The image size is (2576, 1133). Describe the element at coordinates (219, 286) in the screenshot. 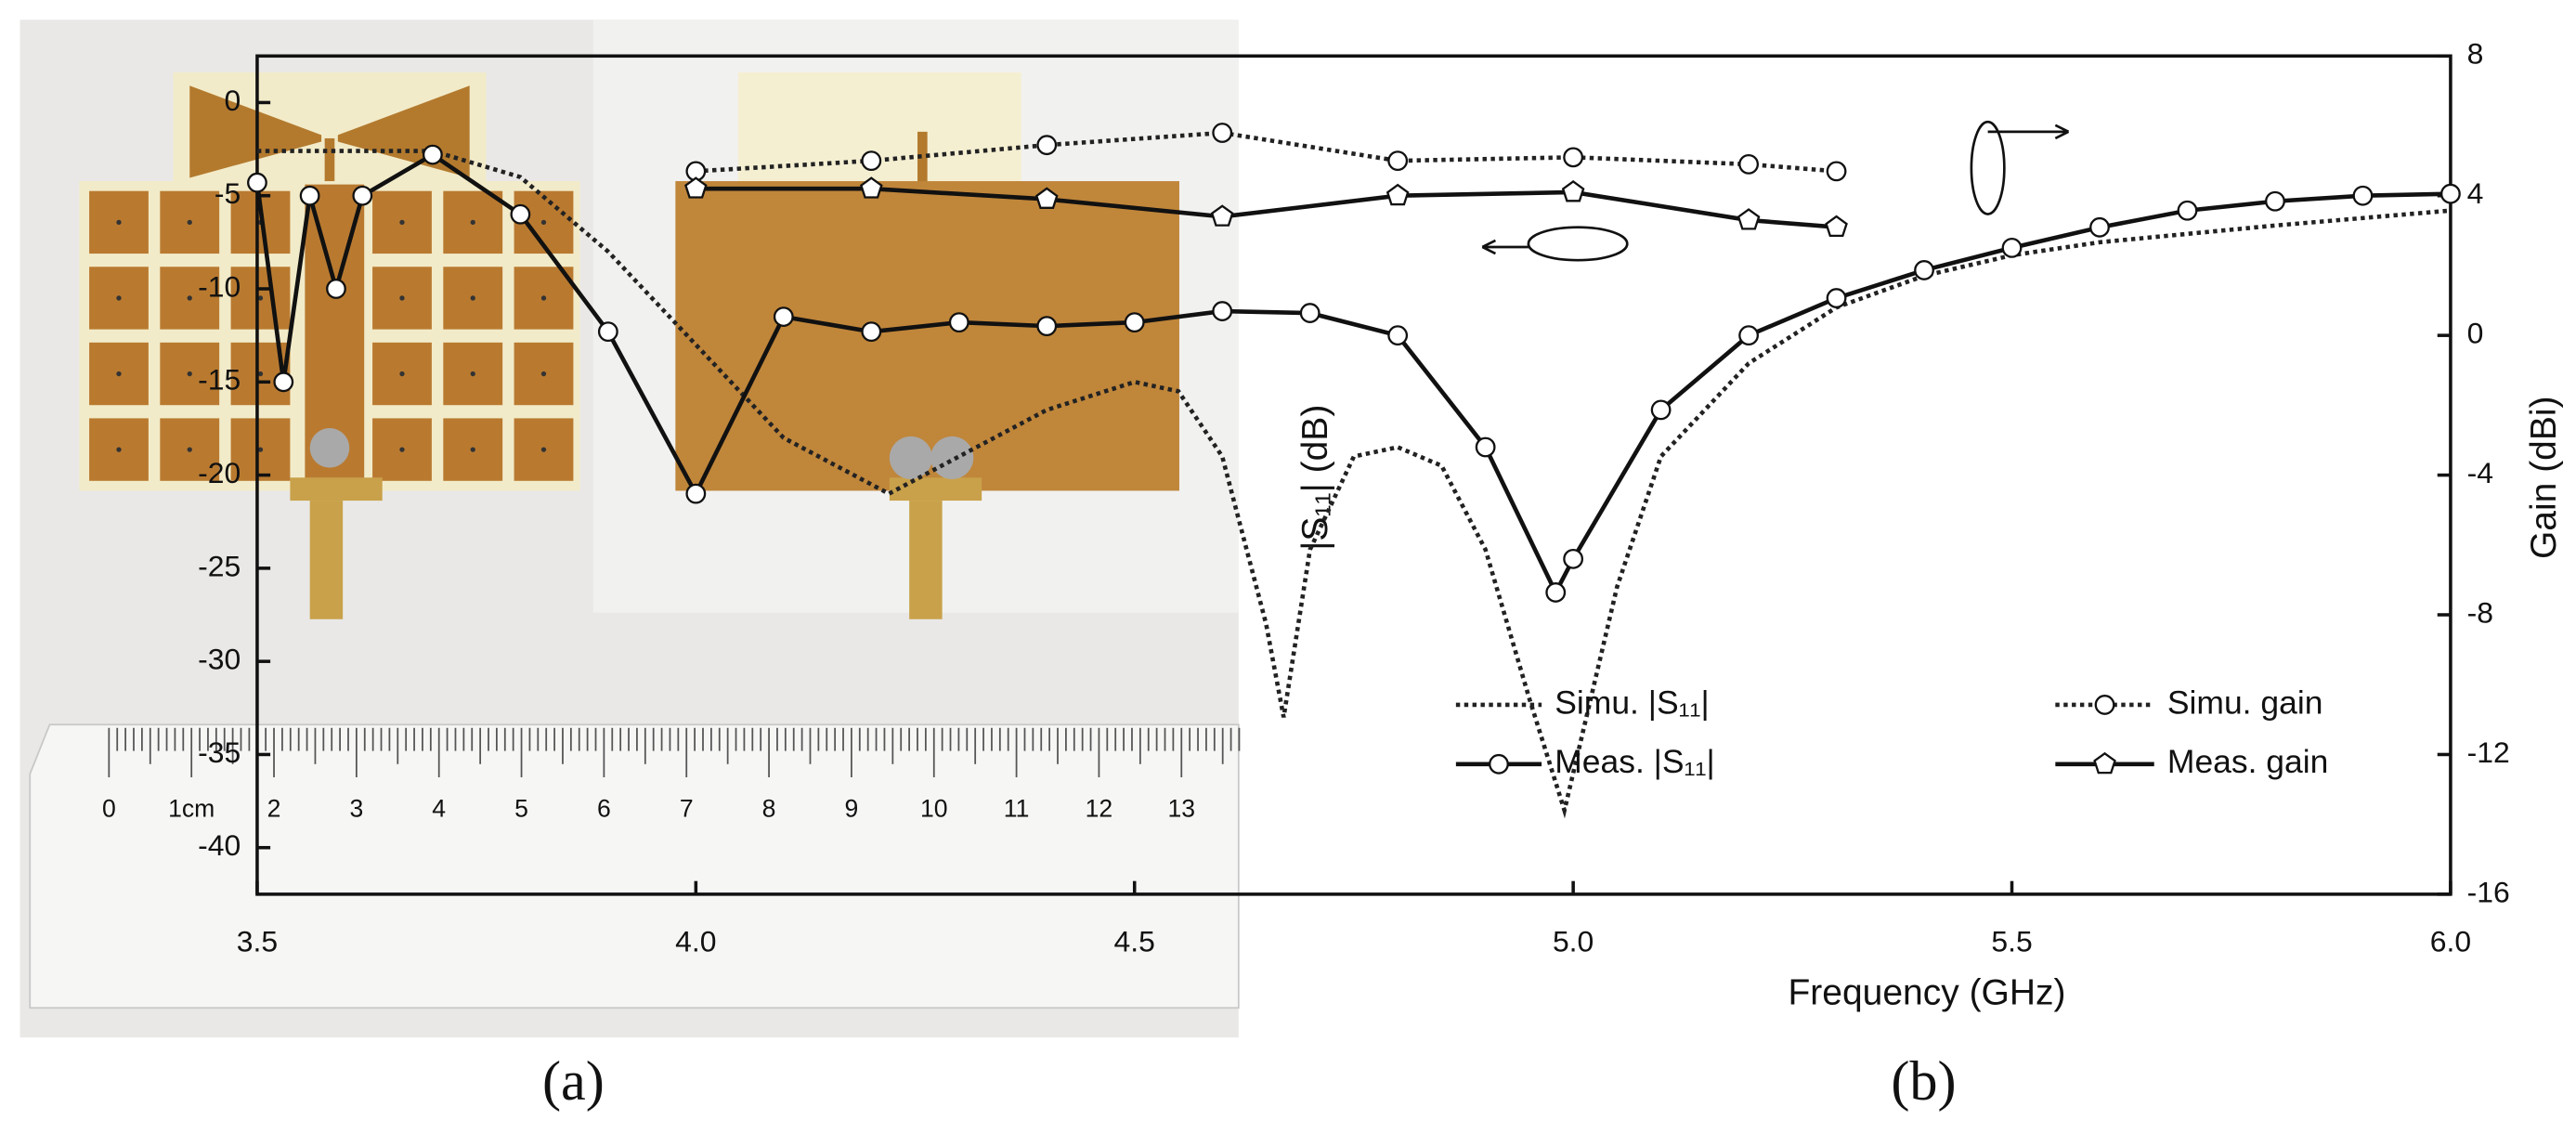

I see `y-tick-label: -10` at that location.